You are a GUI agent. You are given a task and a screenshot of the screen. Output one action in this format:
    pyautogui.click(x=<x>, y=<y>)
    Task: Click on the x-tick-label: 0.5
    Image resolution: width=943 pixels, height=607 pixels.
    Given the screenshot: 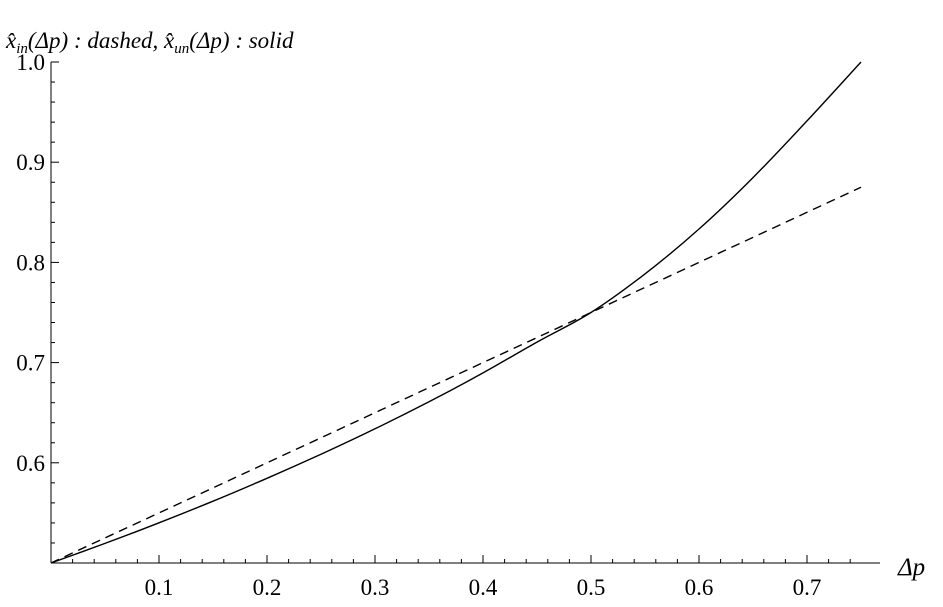 What is the action you would take?
    pyautogui.click(x=591, y=587)
    